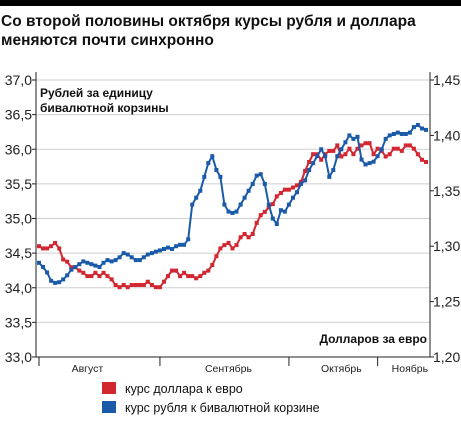  What do you see at coordinates (18, 253) in the screenshot?
I see `left-tick-label-3: 34,5` at bounding box center [18, 253].